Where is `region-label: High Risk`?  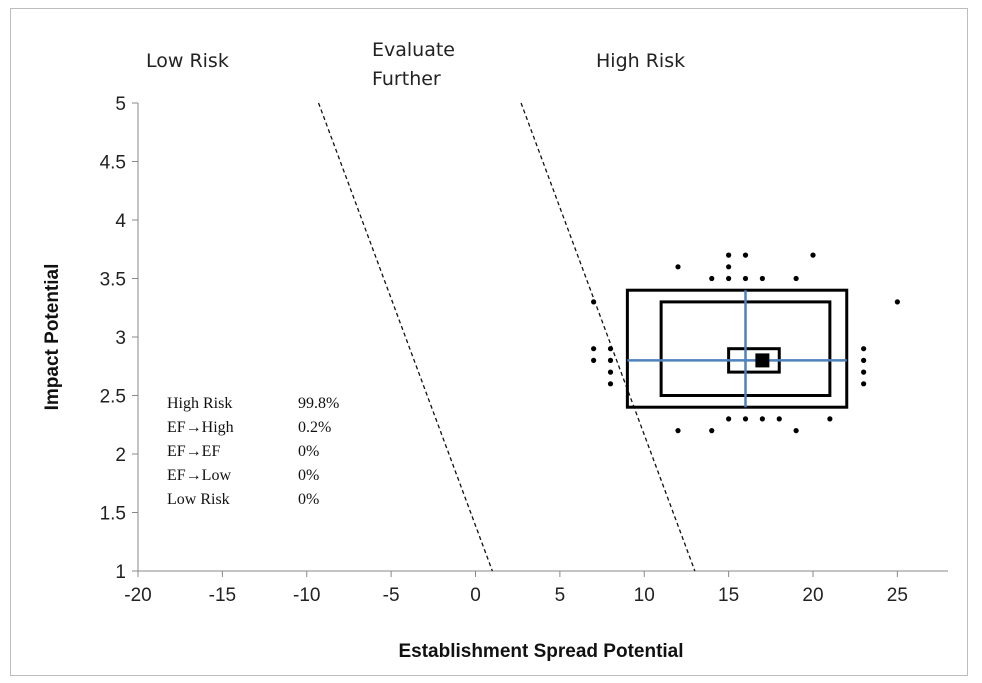 region-label: High Risk is located at coordinates (640, 61).